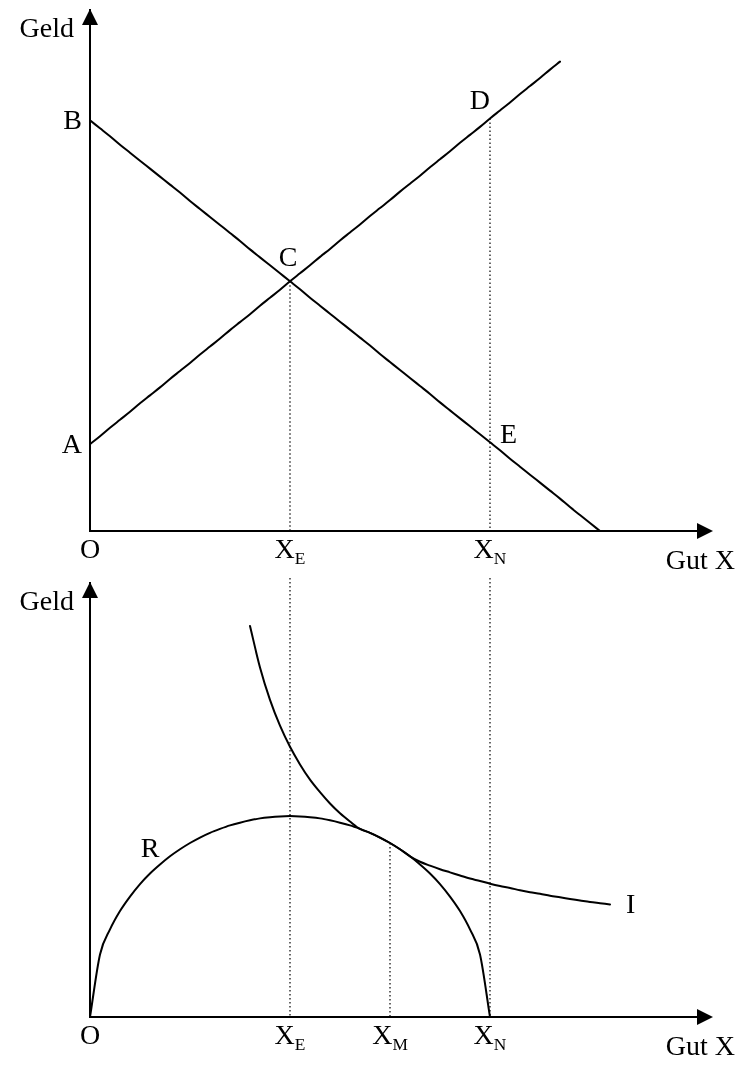 This screenshot has width=741, height=1066. I want to click on x-tick-label: X$_{M}$, so click(390, 1036).